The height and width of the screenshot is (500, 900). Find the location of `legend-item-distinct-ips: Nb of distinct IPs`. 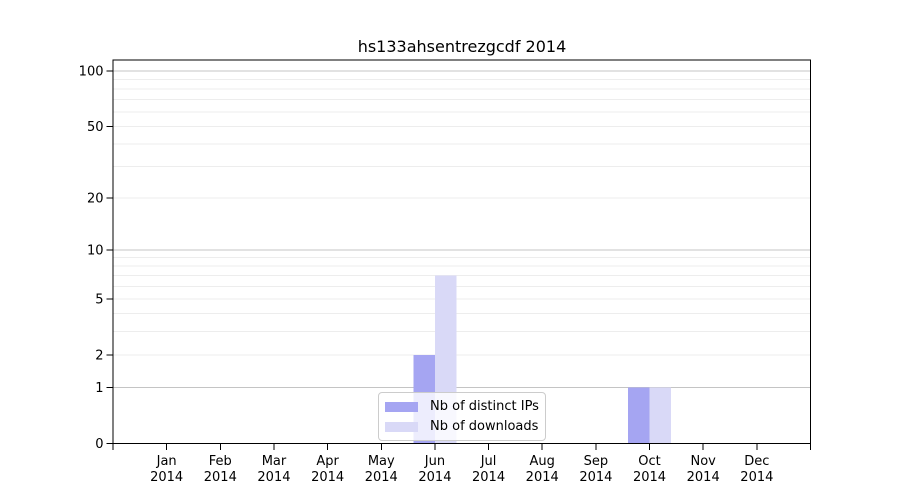

legend-item-distinct-ips: Nb of distinct IPs is located at coordinates (462, 406).